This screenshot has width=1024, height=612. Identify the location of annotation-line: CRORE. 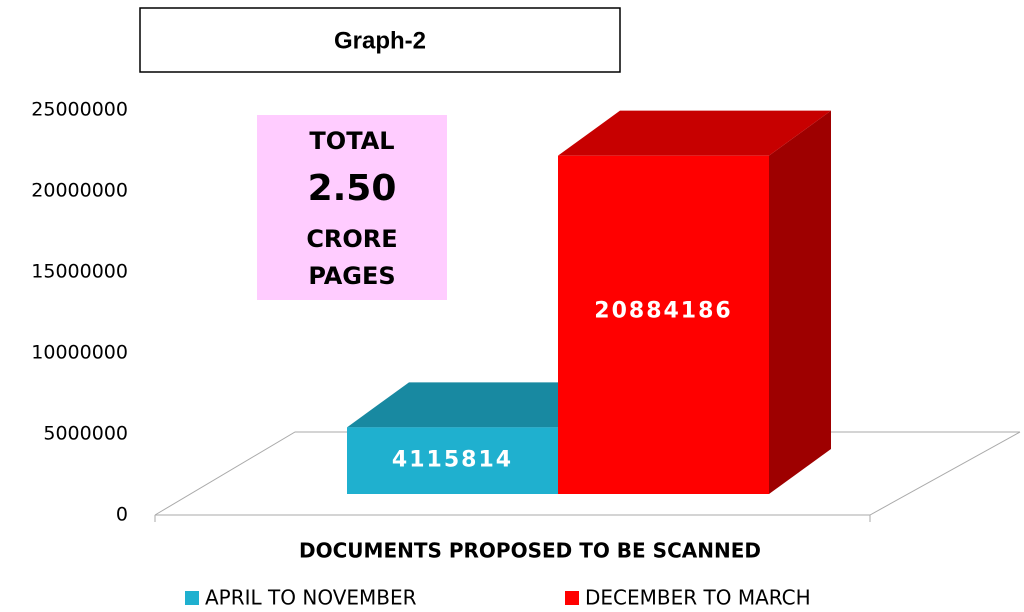
(351, 239).